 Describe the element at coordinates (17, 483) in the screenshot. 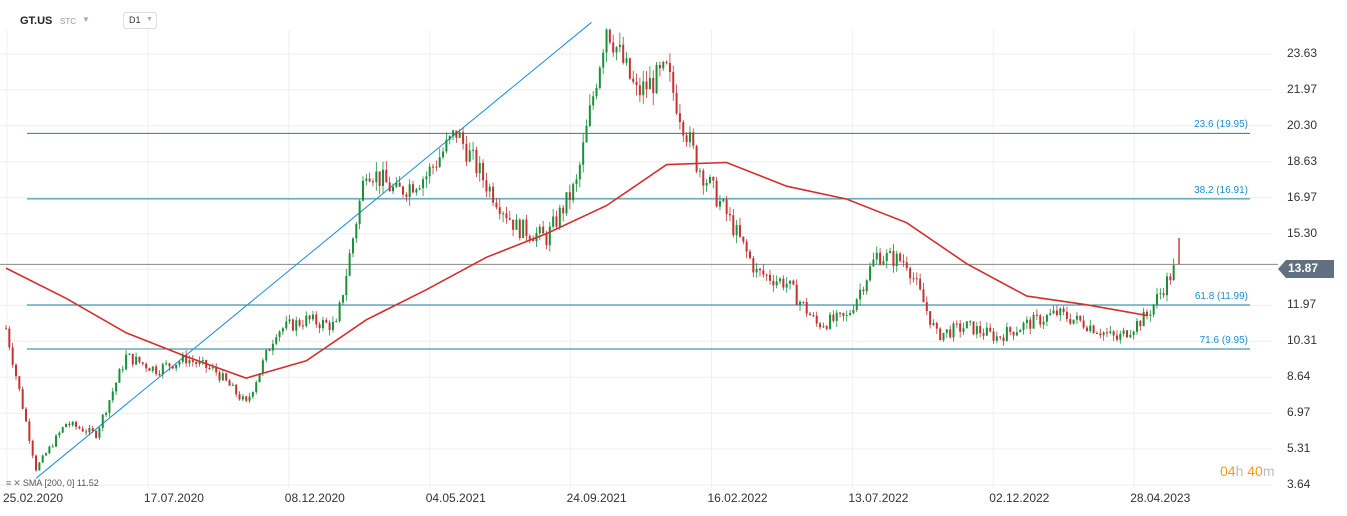

I see `close-icon: ✕` at that location.